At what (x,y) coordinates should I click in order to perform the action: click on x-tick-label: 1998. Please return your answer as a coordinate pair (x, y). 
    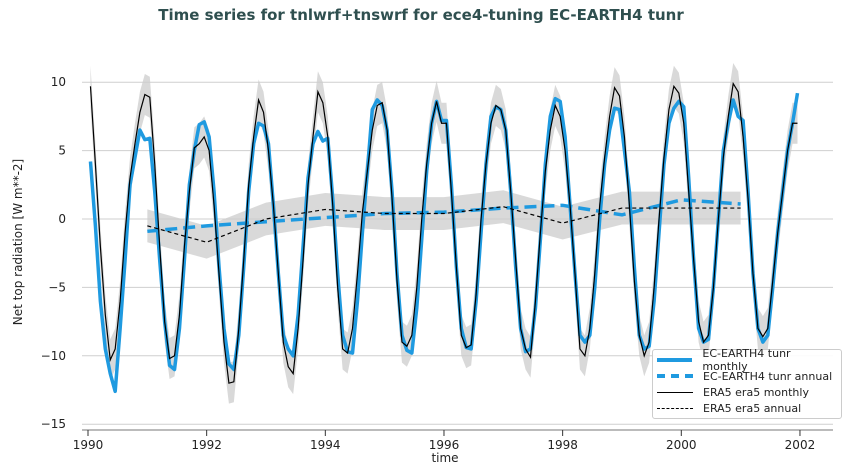
    Looking at the image, I should click on (562, 445).